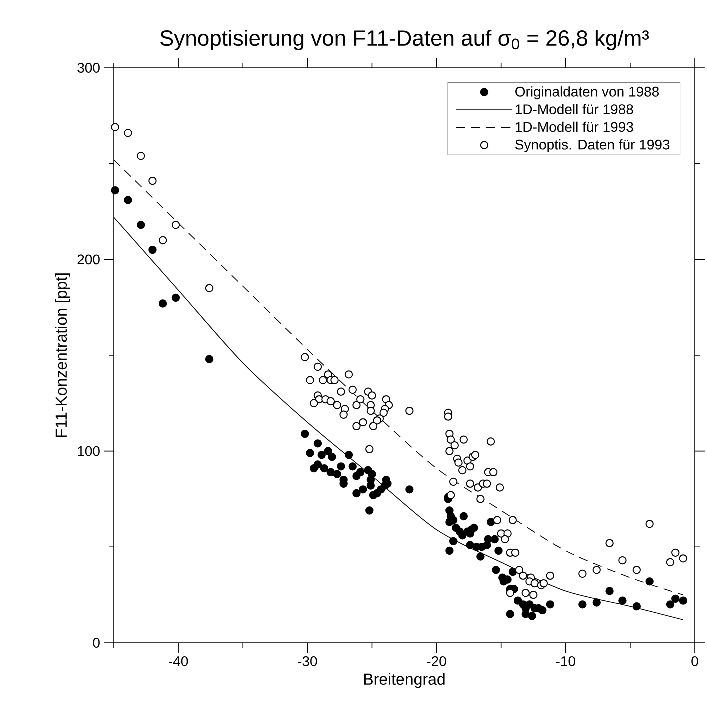 This screenshot has height=722, width=707. I want to click on y-tick-label: 200, so click(89, 259).